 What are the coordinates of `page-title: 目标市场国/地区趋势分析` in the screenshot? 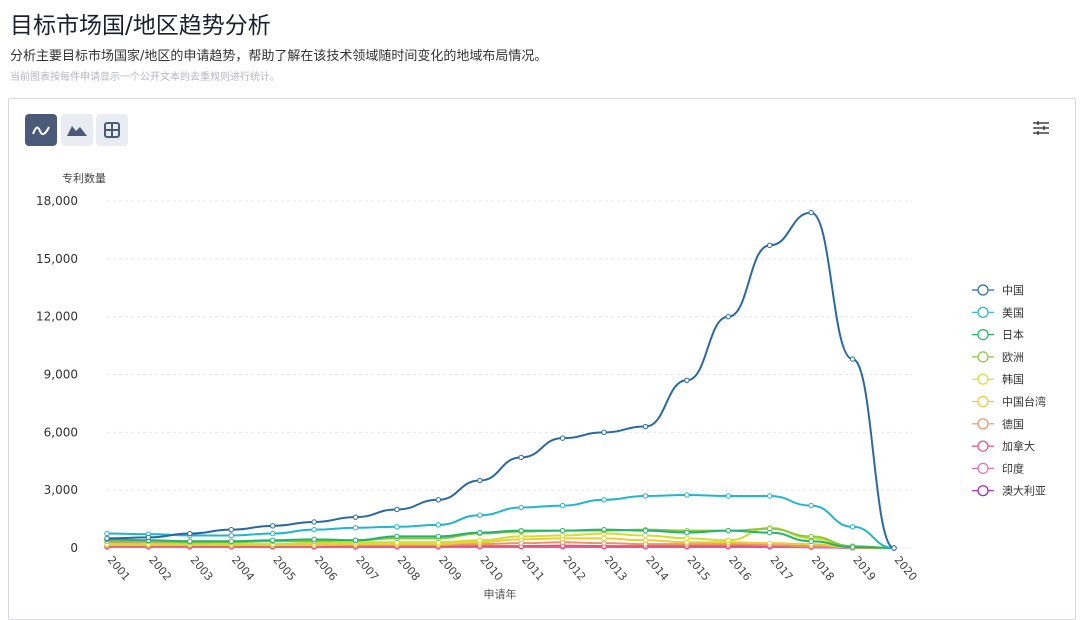 It's located at (140, 26).